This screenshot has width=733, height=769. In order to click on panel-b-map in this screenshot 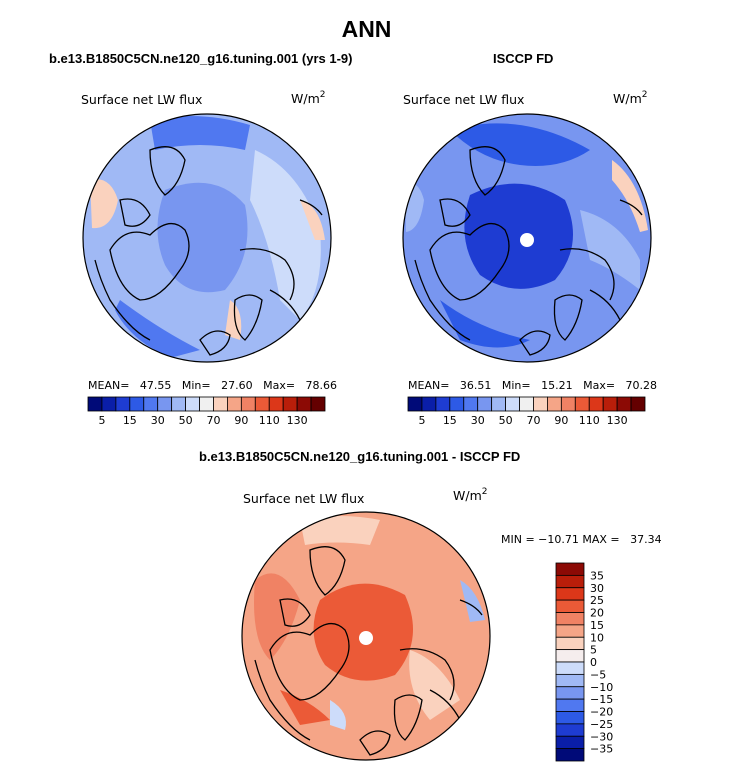, I will do `click(527, 238)`.